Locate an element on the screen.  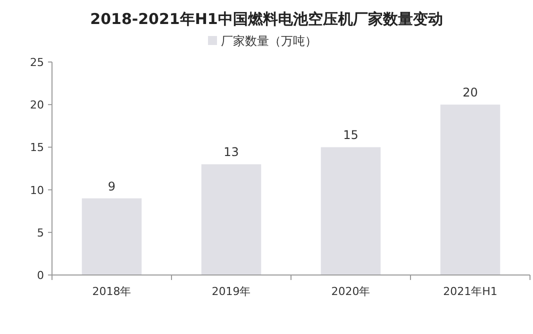
data-label: 13 is located at coordinates (231, 152).